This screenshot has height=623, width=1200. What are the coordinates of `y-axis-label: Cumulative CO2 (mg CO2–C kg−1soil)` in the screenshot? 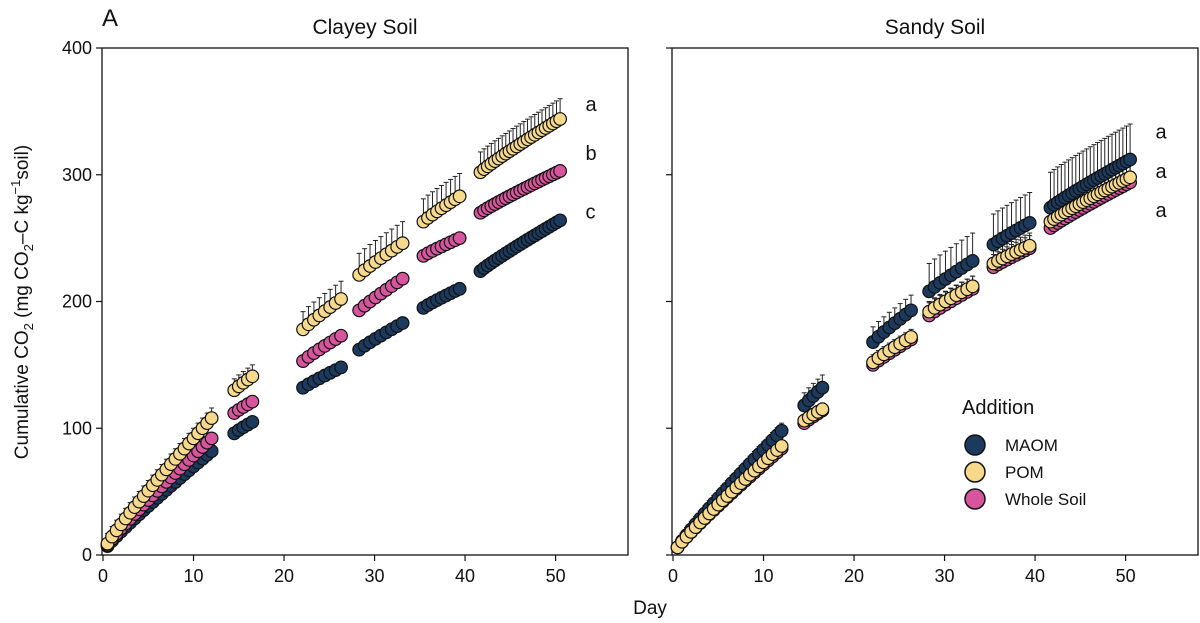 It's located at (22, 302).